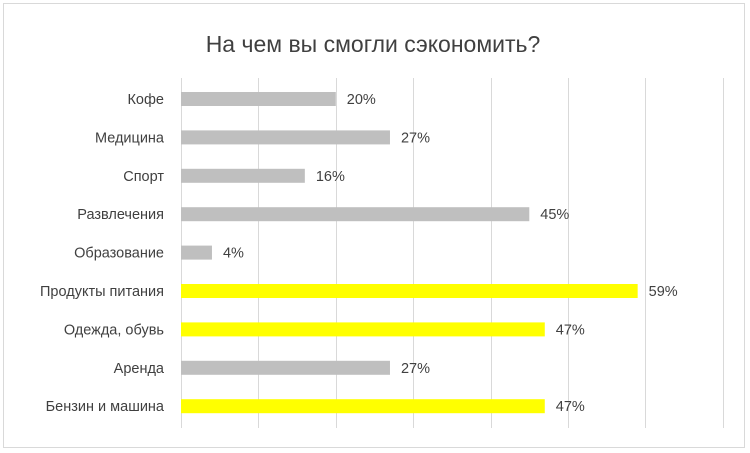  Describe the element at coordinates (145, 100) in the screenshot. I see `category-label: Кофе` at that location.